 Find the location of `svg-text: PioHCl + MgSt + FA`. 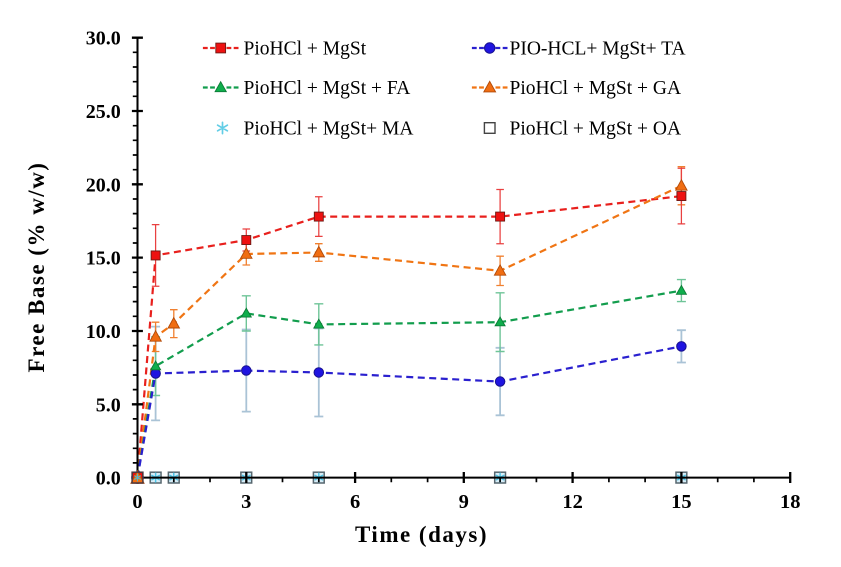

svg-text: PioHCl + MgSt + FA is located at coordinates (327, 88).